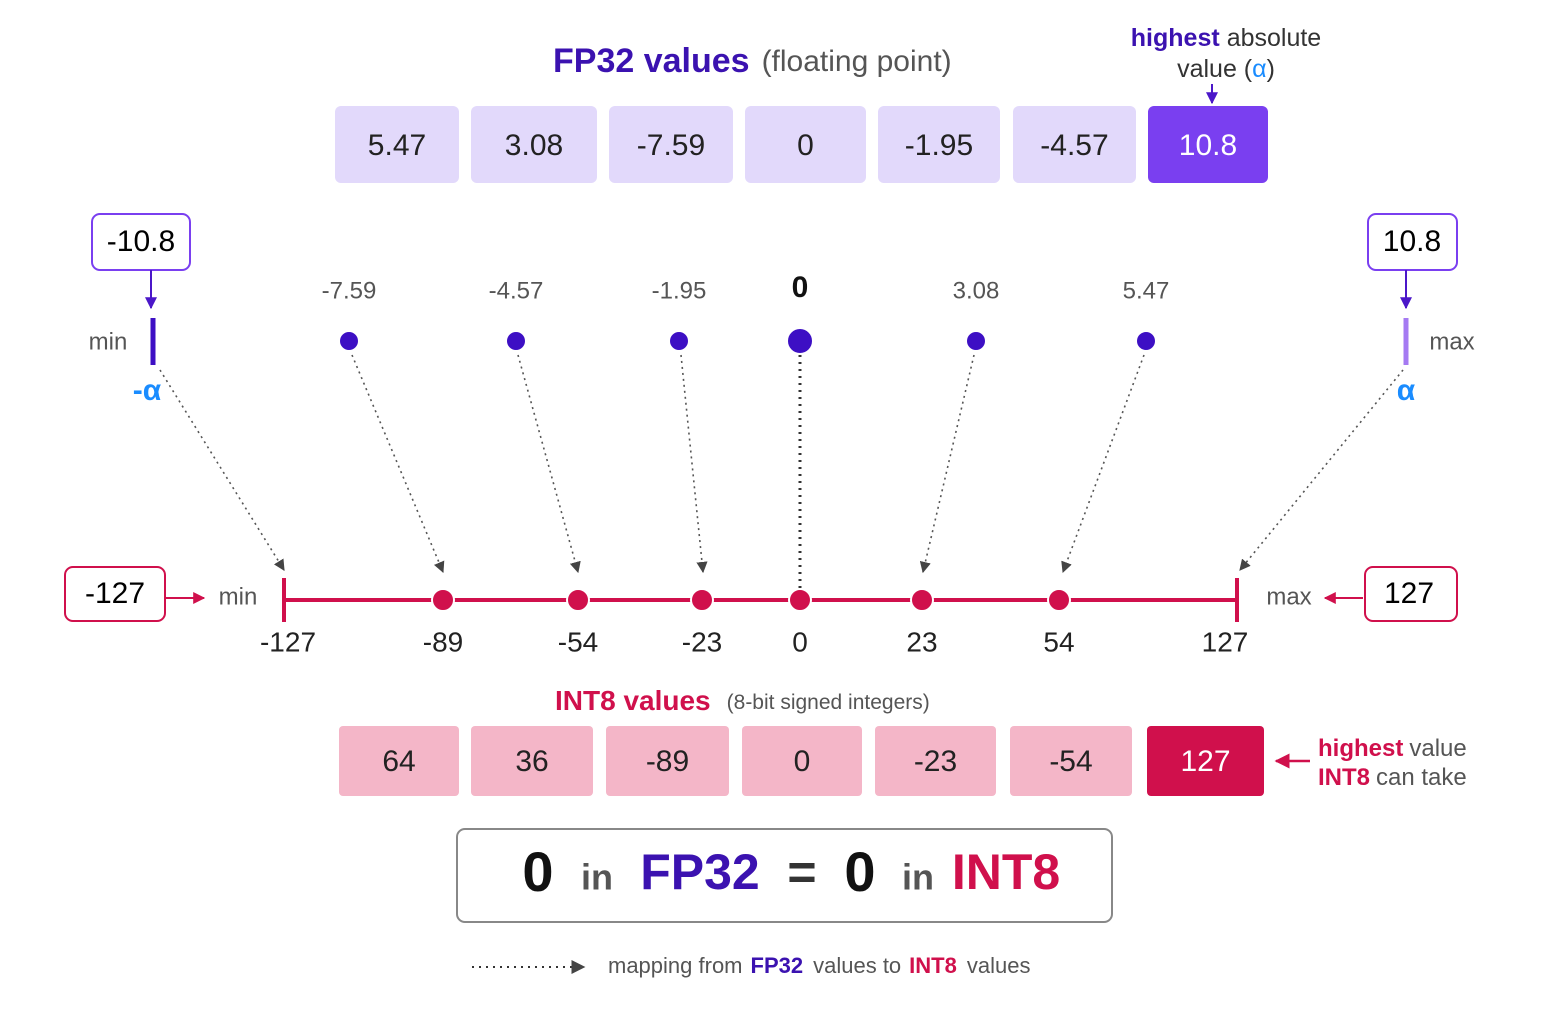 The height and width of the screenshot is (1009, 1559). What do you see at coordinates (777, 965) in the screenshot?
I see `legend-fp32: FP32` at bounding box center [777, 965].